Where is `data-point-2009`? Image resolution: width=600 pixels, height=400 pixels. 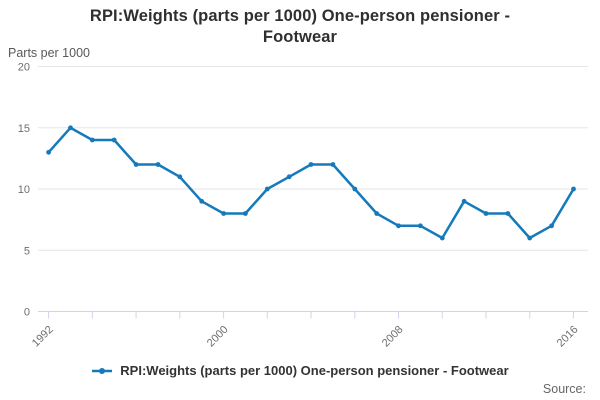
data-point-2009 is located at coordinates (420, 226).